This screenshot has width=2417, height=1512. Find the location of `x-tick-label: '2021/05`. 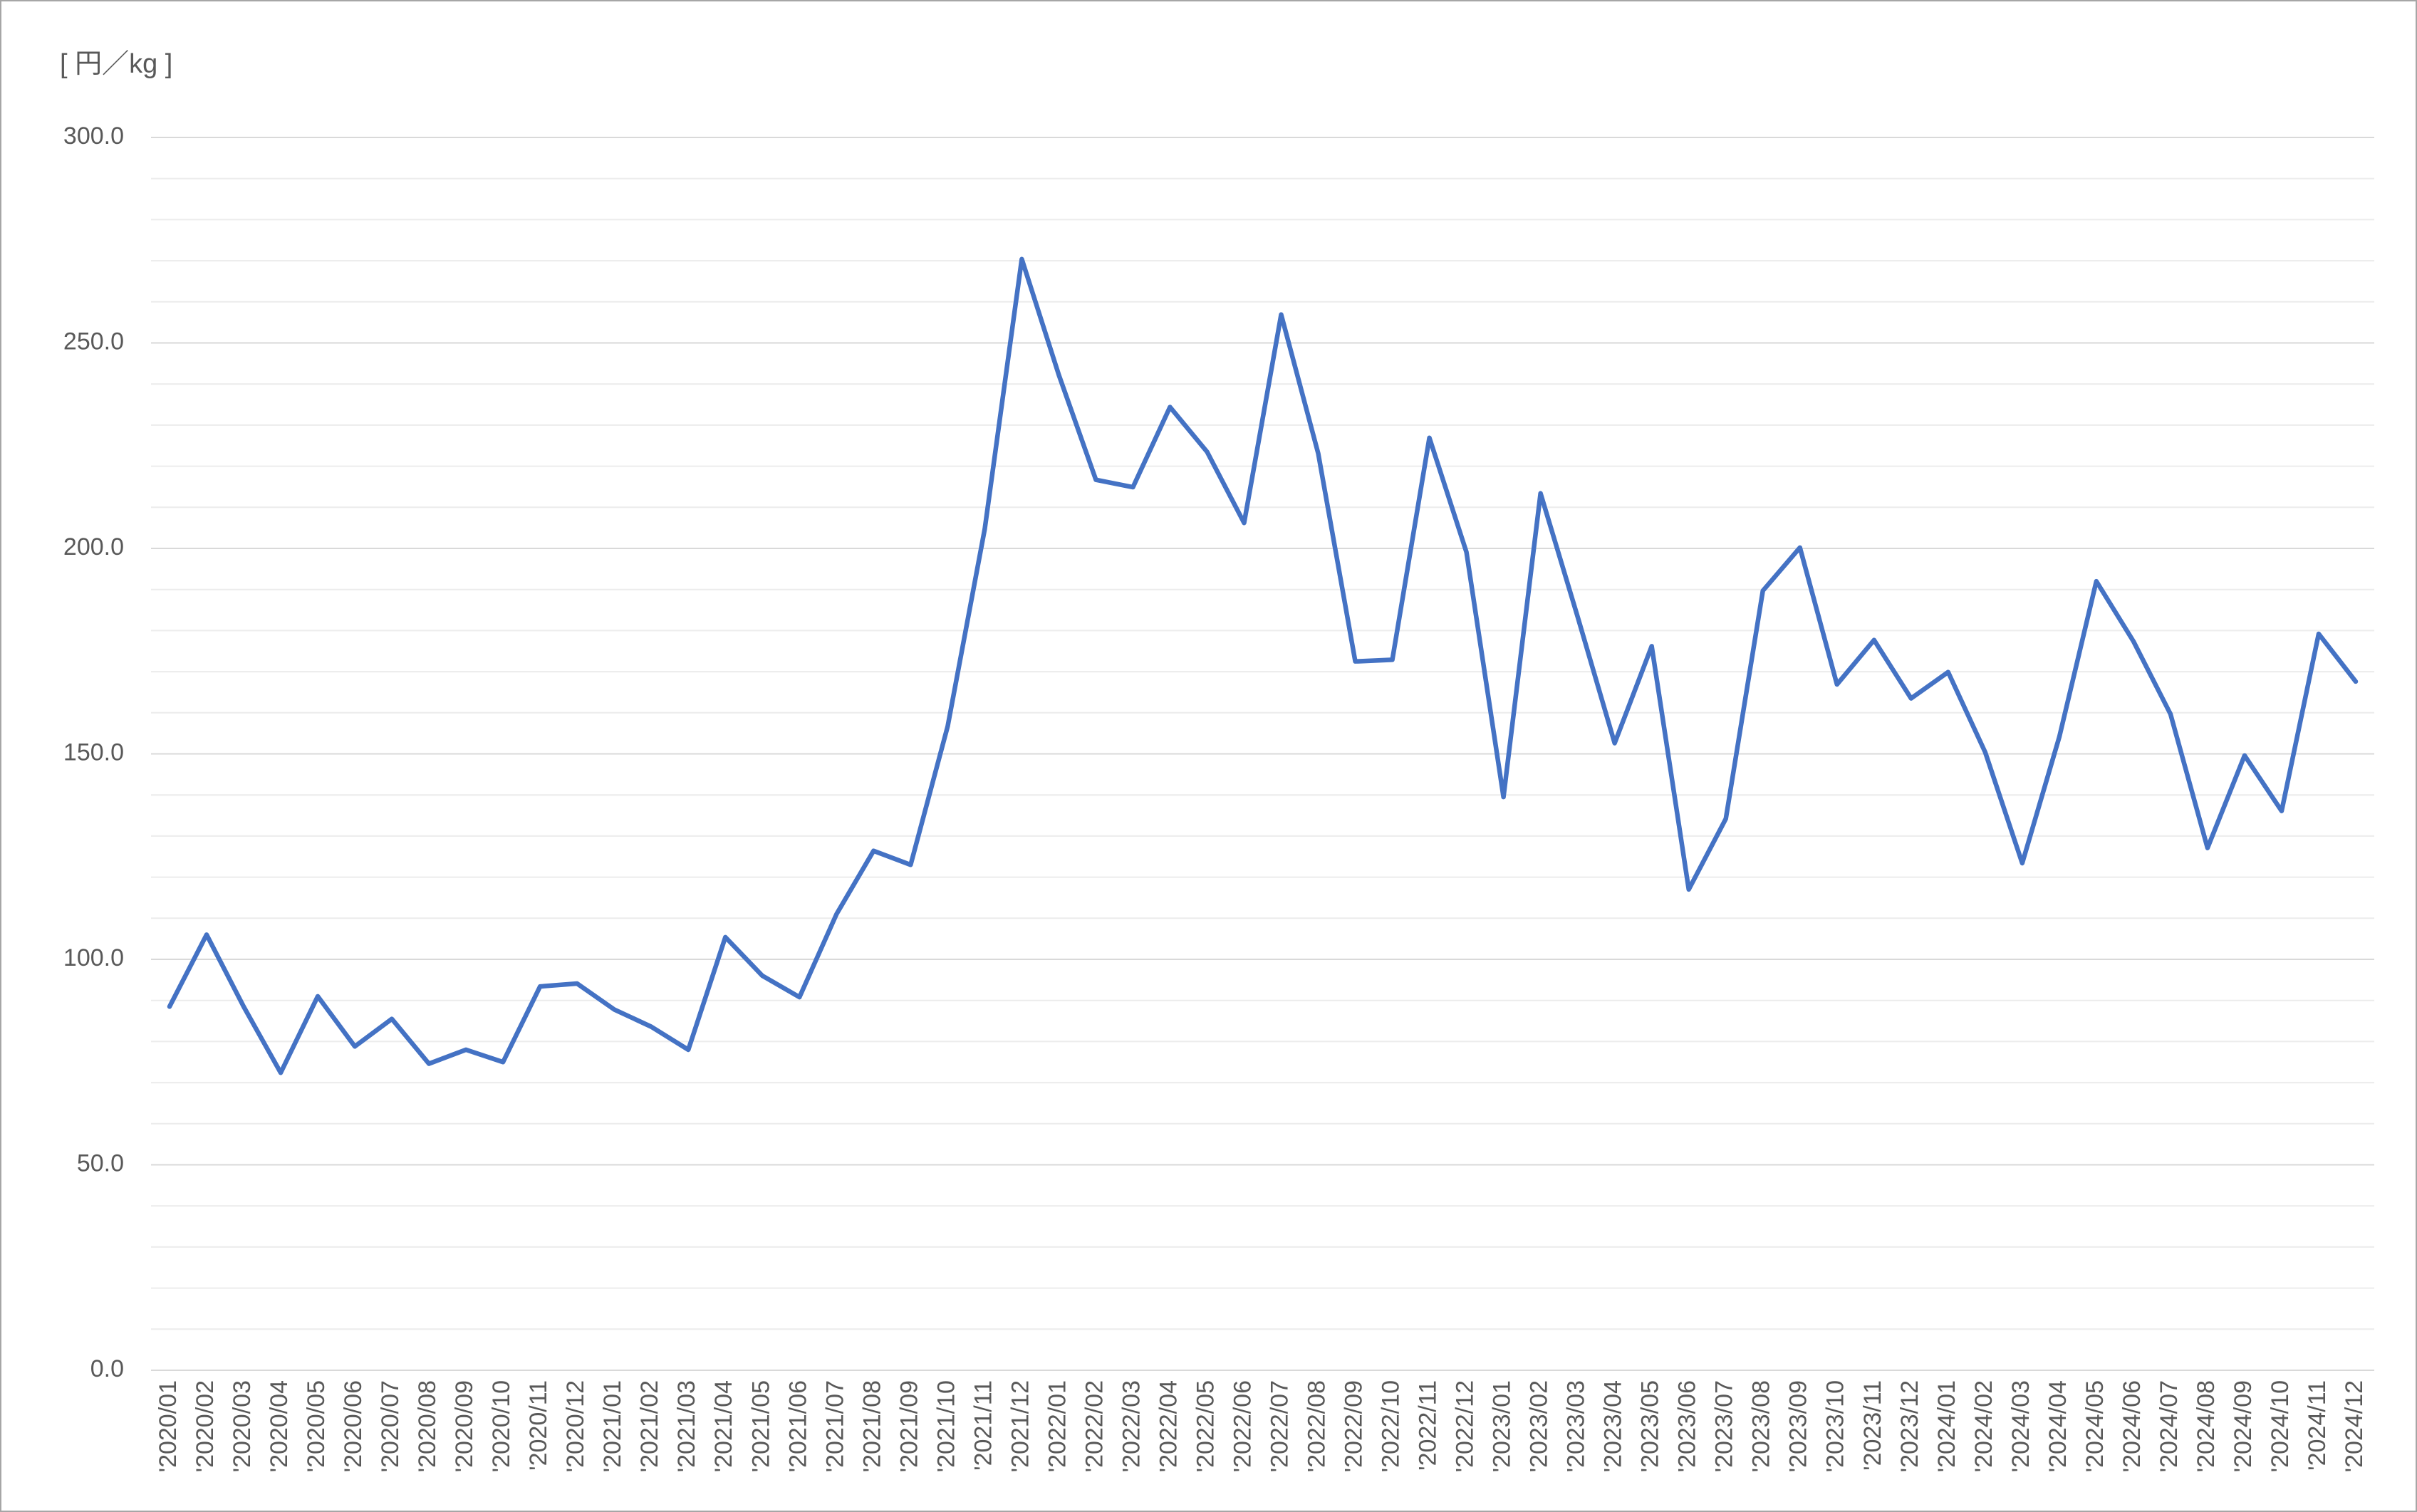

x-tick-label: '2021/05 is located at coordinates (760, 1426).